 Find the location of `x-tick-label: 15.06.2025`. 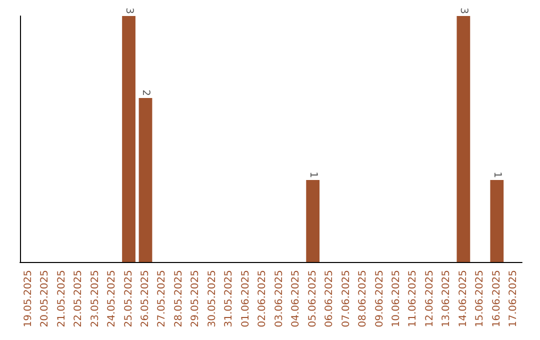

x-tick-label: 15.06.2025 is located at coordinates (480, 299).